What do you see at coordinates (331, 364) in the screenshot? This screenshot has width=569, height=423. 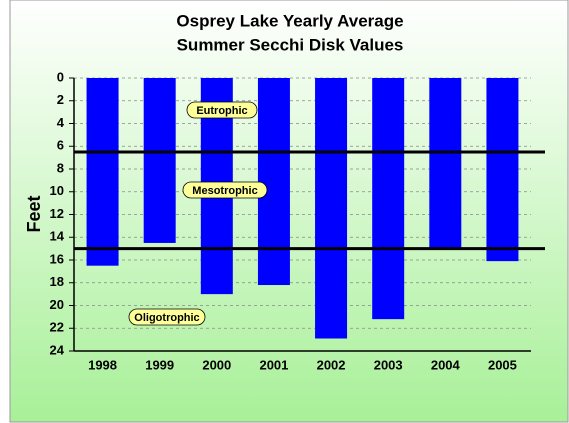 I see `x-tick-label: 2002` at bounding box center [331, 364].